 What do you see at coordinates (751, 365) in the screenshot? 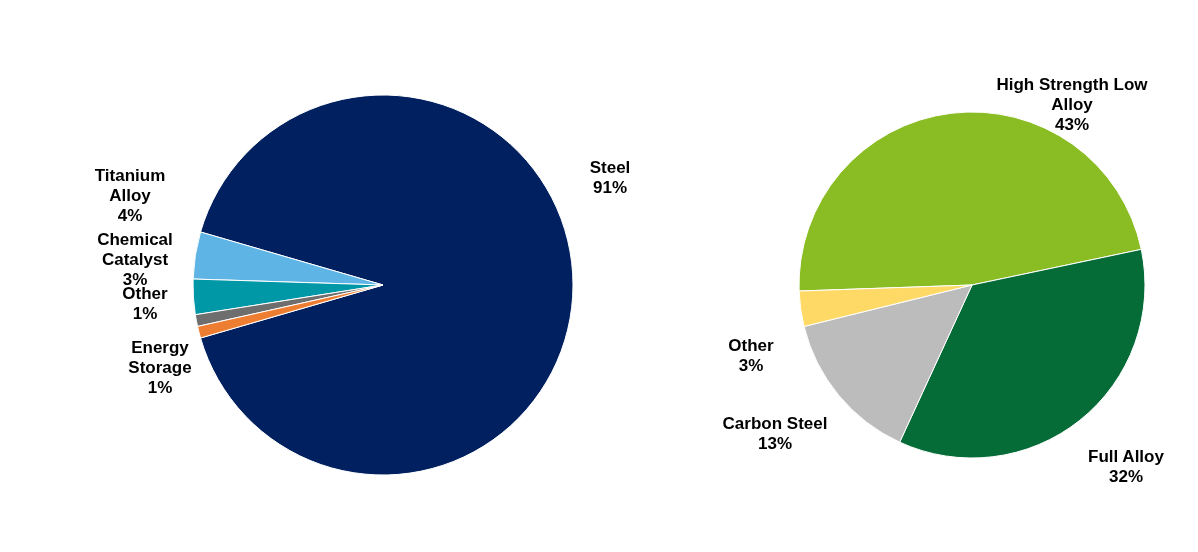
I see `data-label: 3%` at bounding box center [751, 365].